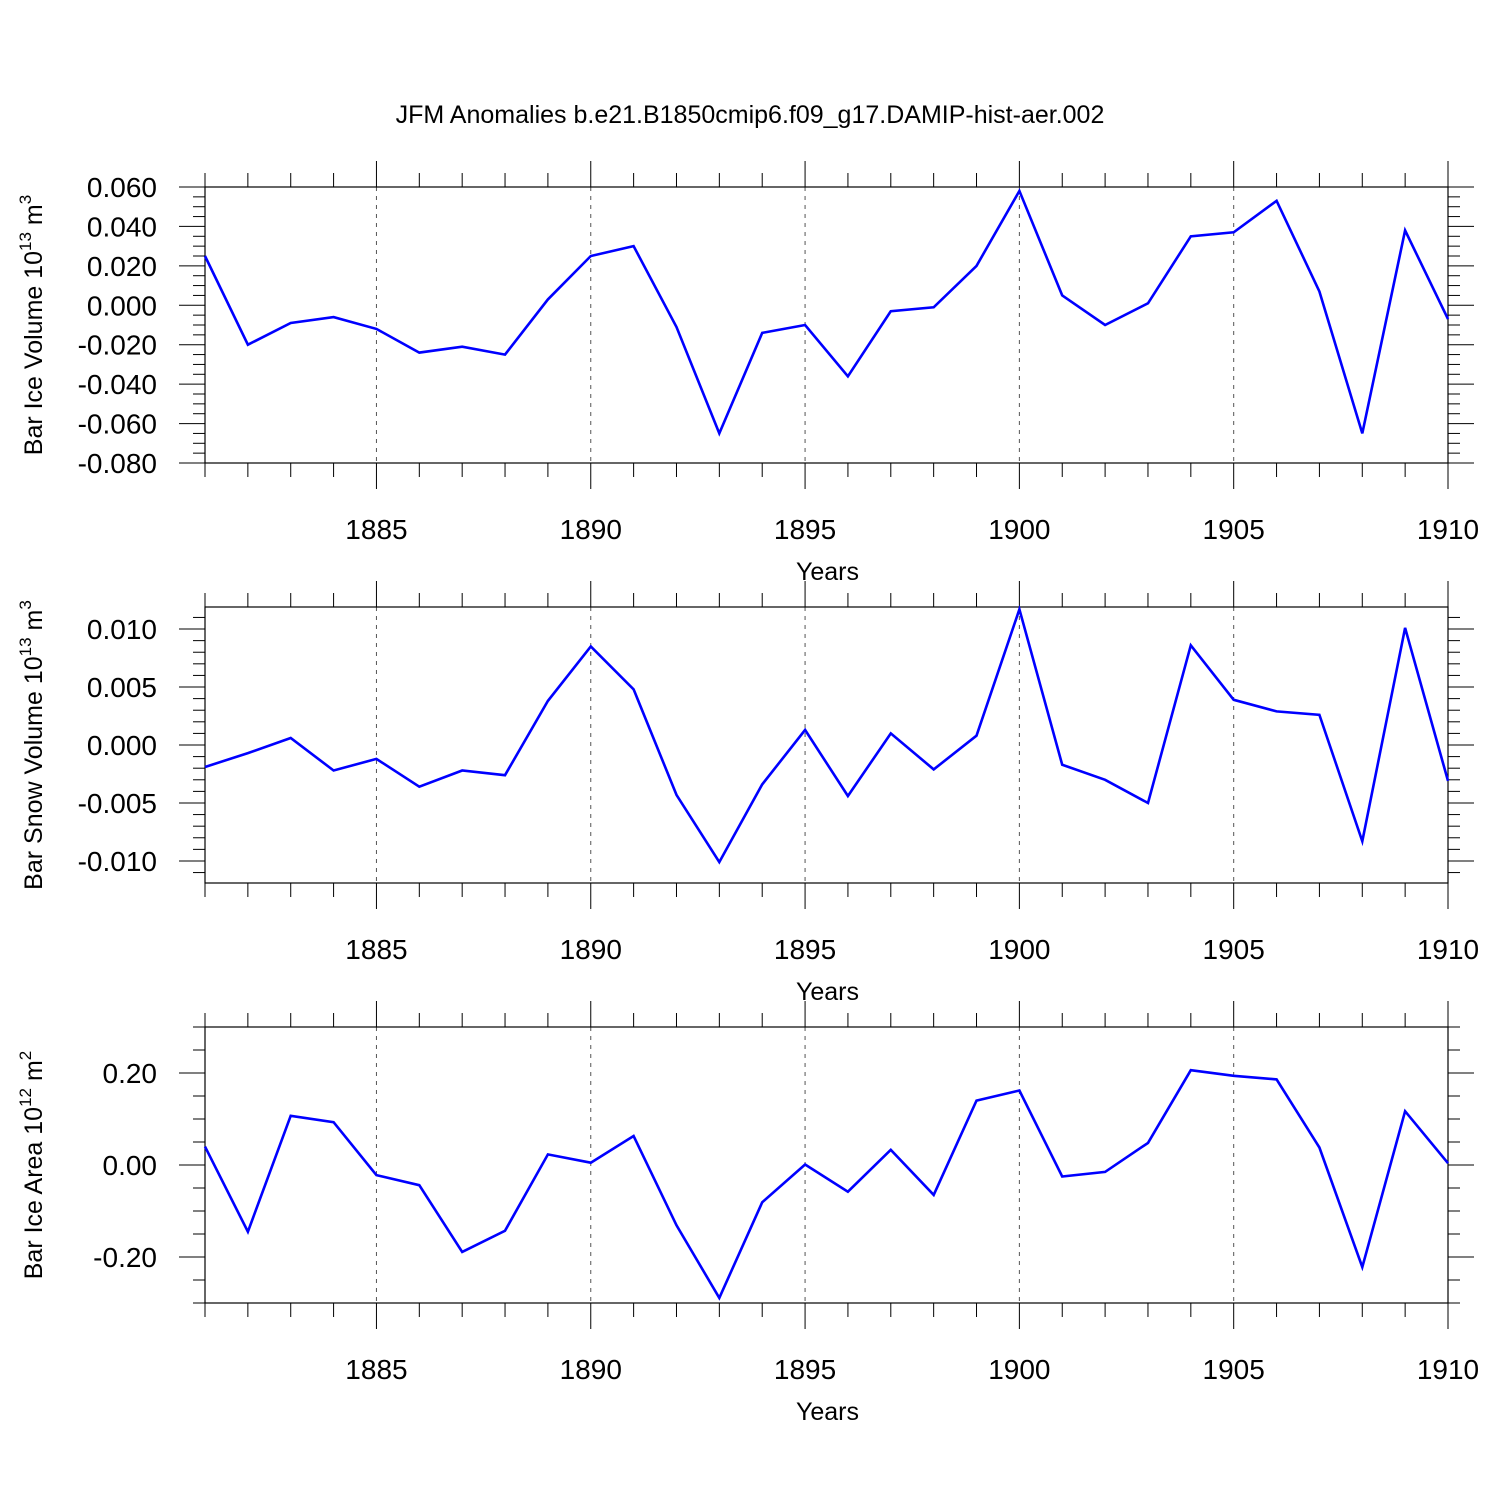 Image resolution: width=1500 pixels, height=1505 pixels. Describe the element at coordinates (122, 226) in the screenshot. I see `y-tick-label: 0.040` at that location.